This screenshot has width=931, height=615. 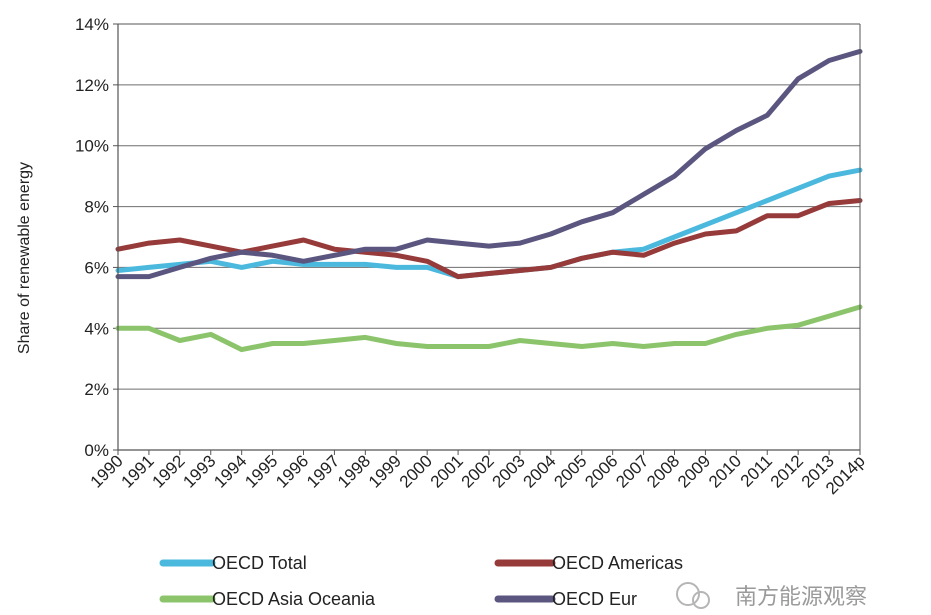 What do you see at coordinates (801, 597) in the screenshot?
I see `watermark-text: 南方能源观察` at bounding box center [801, 597].